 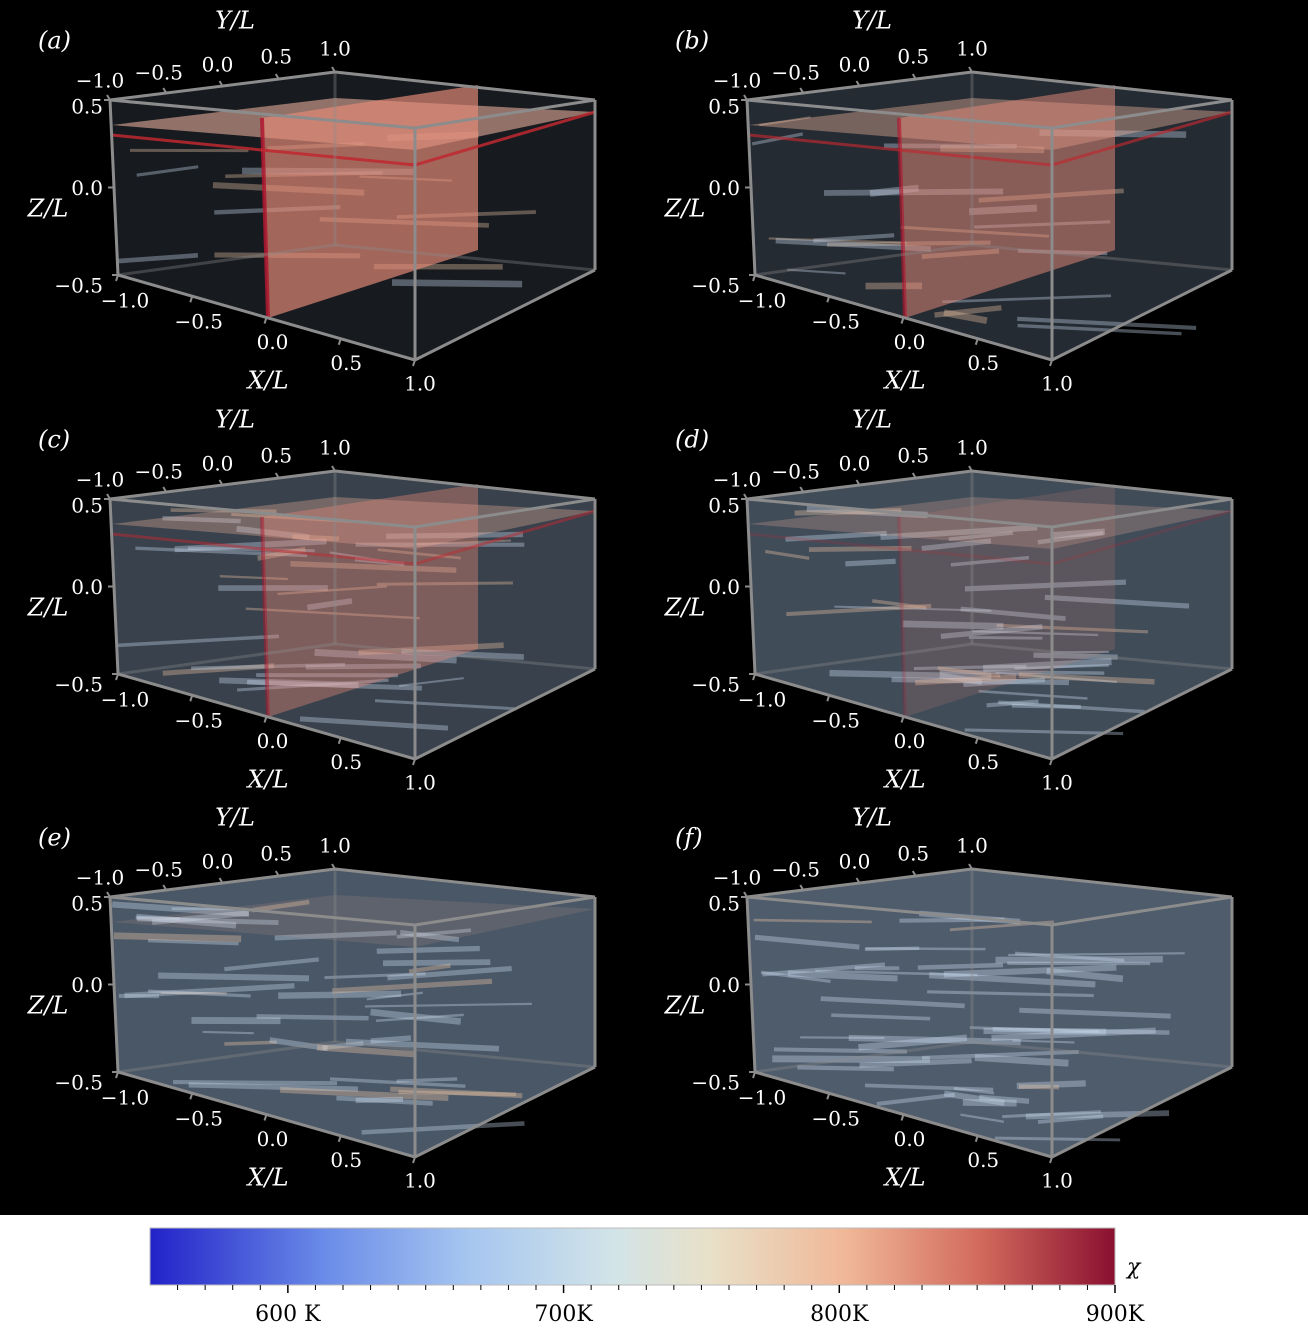 What do you see at coordinates (632, 1256) in the screenshot?
I see `colorbar-gradient` at bounding box center [632, 1256].